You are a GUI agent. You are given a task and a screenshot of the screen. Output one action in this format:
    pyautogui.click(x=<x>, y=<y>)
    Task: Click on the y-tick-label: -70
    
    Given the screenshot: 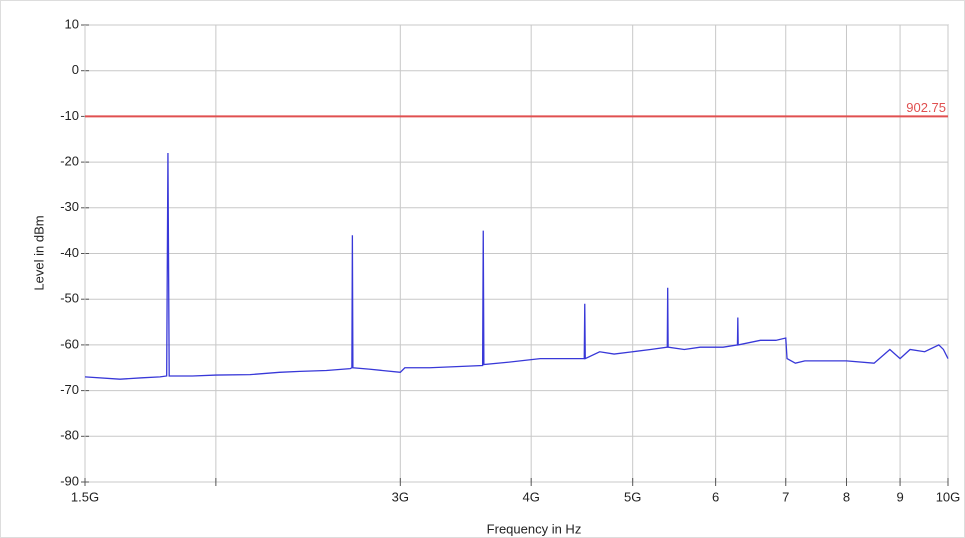 What is the action you would take?
    pyautogui.click(x=69, y=389)
    